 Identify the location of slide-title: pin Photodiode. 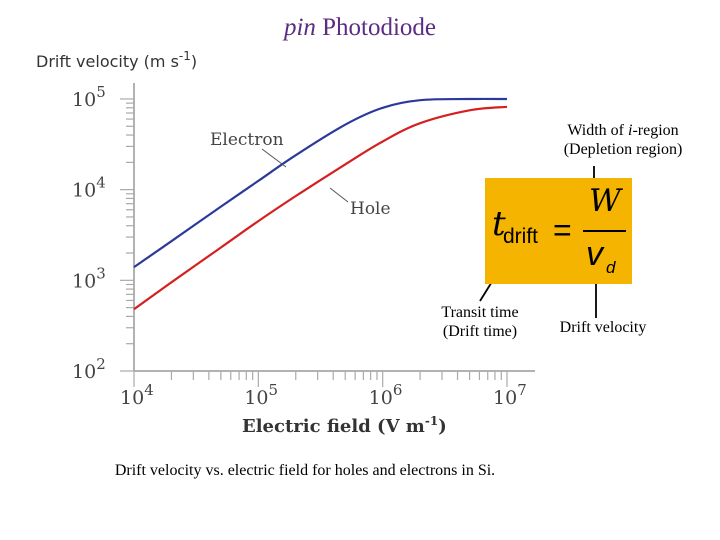
(360, 28).